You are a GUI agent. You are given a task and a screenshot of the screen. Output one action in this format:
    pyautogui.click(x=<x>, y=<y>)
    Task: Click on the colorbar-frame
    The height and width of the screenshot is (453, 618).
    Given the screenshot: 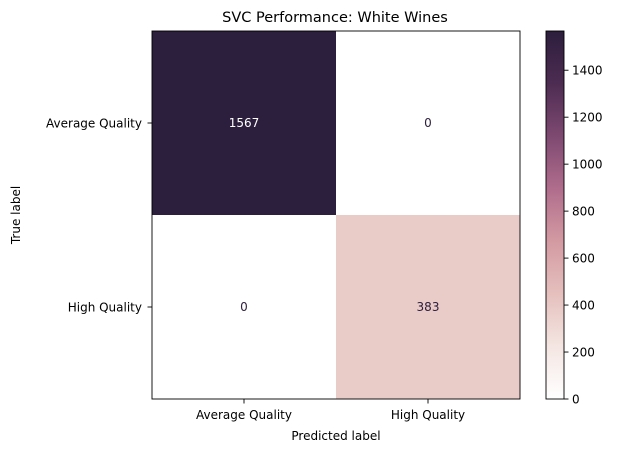 What is the action you would take?
    pyautogui.click(x=555, y=215)
    